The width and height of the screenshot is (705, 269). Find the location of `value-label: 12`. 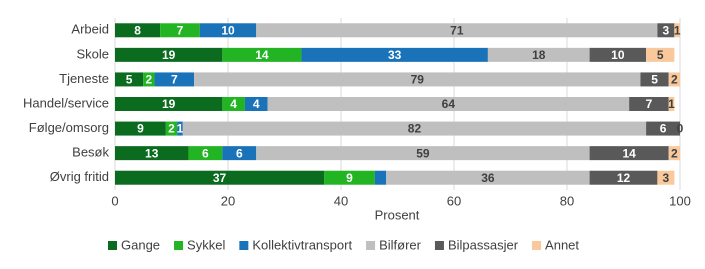

value-label: 12 is located at coordinates (624, 178).